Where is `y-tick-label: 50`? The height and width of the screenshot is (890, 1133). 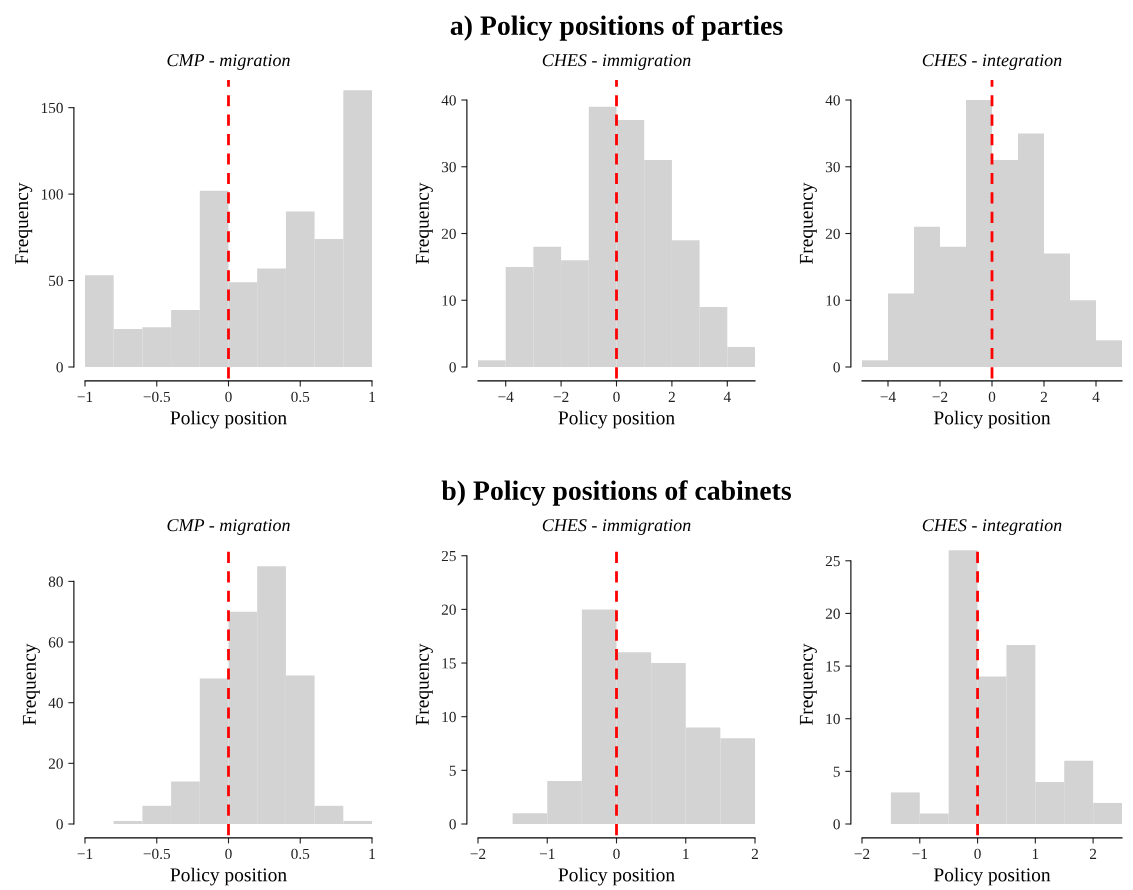
y-tick-label: 50 is located at coordinates (56, 281).